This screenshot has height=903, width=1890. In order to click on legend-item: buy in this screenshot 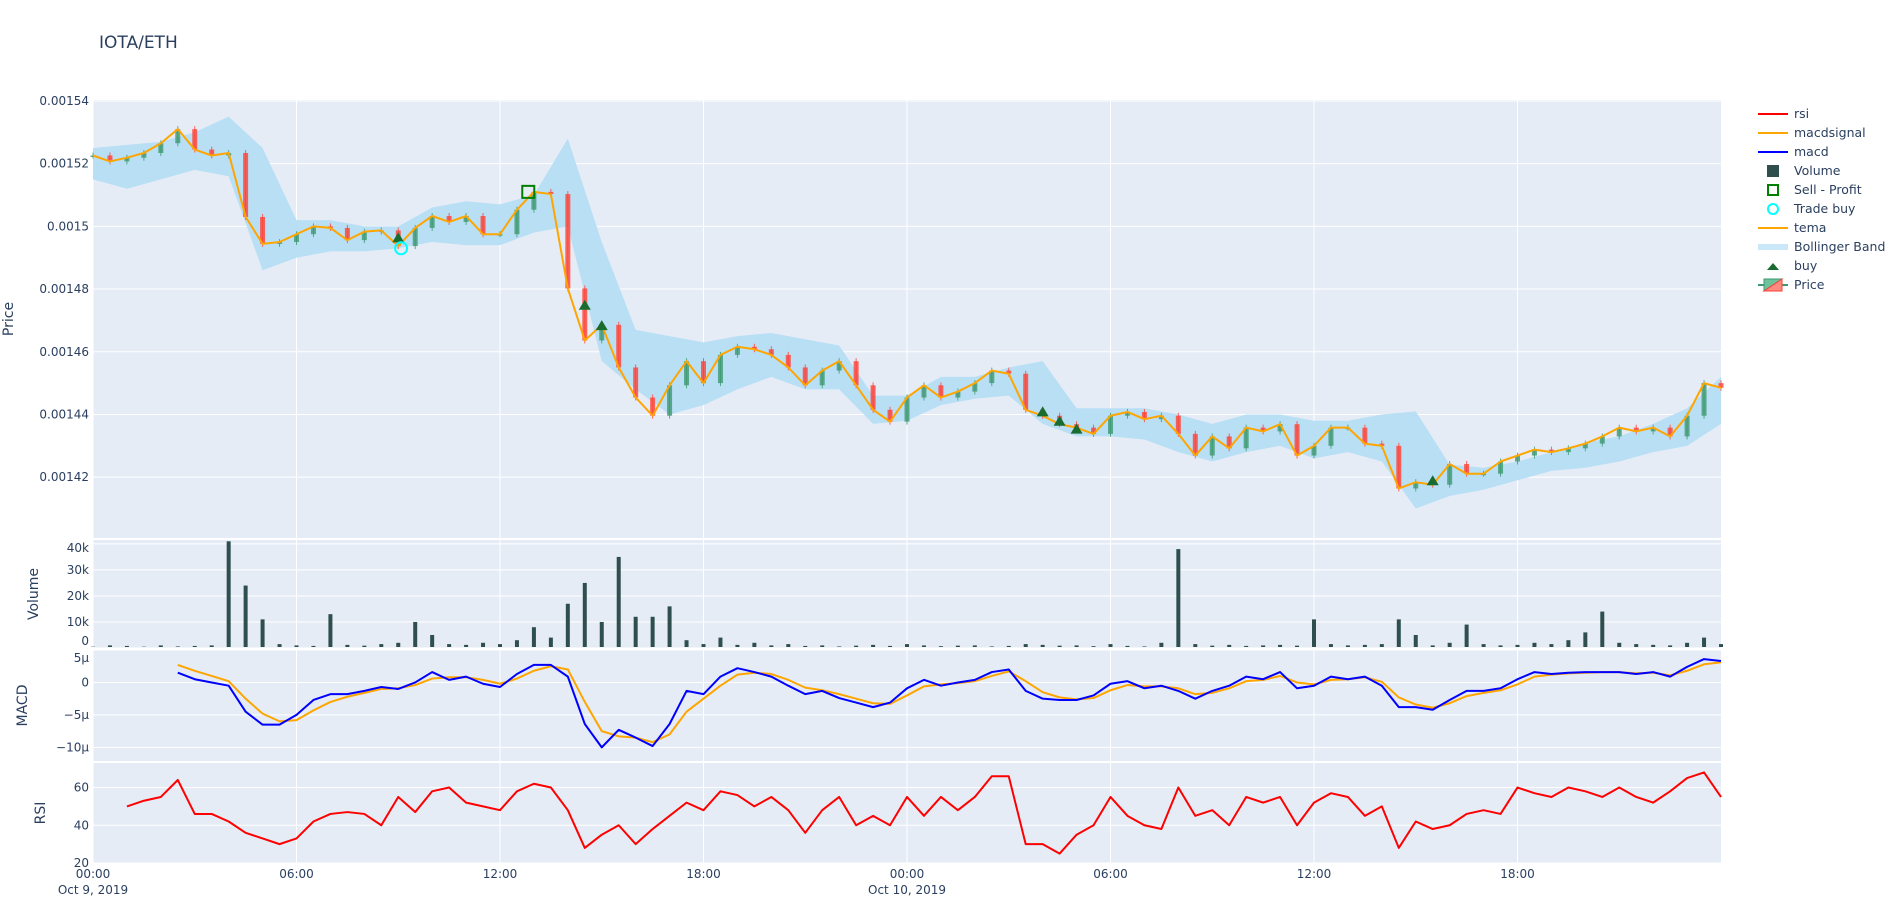, I will do `click(1820, 265)`.